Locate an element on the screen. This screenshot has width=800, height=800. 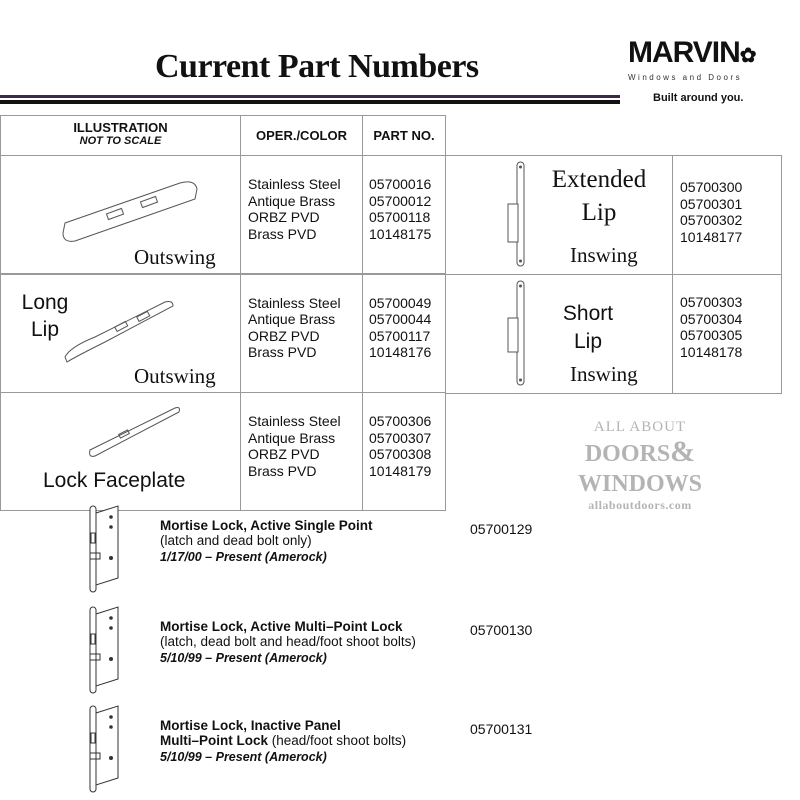
part-list: 05700049 05700044 05700117 10148176 is located at coordinates (400, 328).